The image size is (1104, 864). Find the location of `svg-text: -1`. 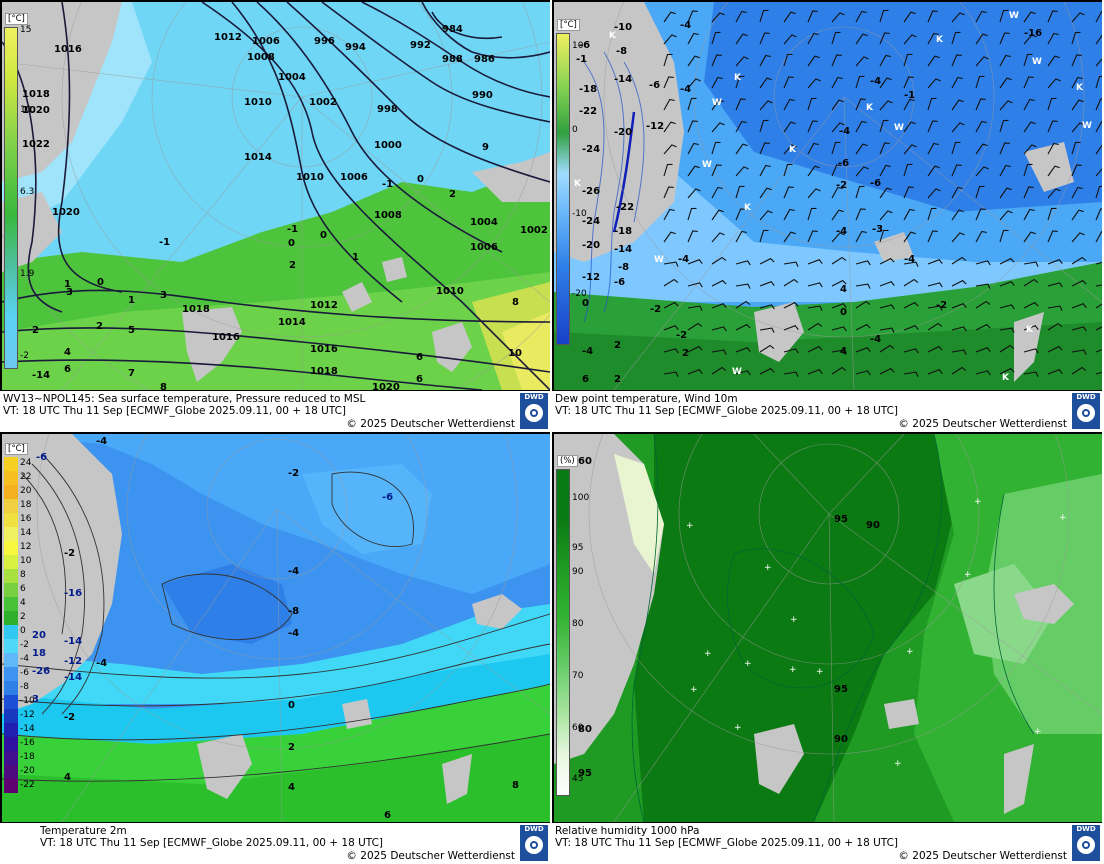

svg-text: -1 is located at coordinates (164, 242).